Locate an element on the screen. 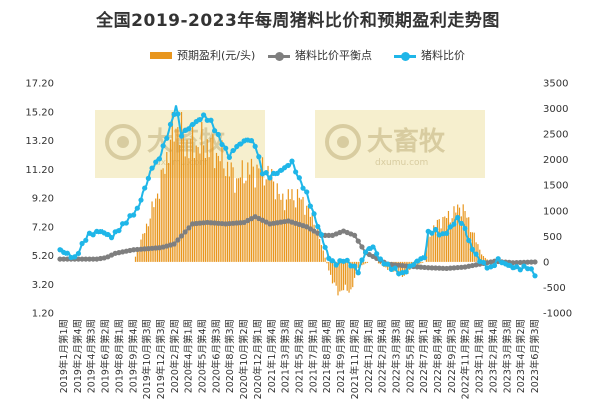  right-tick-label: -500 is located at coordinates (554, 288).